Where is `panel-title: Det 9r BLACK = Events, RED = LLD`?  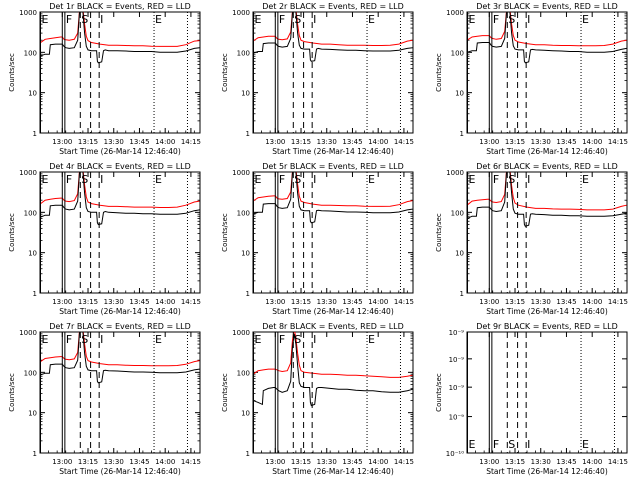
panel-title: Det 9r BLACK = Events, RED = LLD is located at coordinates (547, 326).